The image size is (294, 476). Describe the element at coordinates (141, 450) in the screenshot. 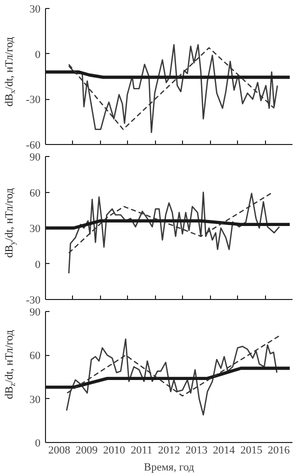

I see `x-tick-label: 2011` at that location.